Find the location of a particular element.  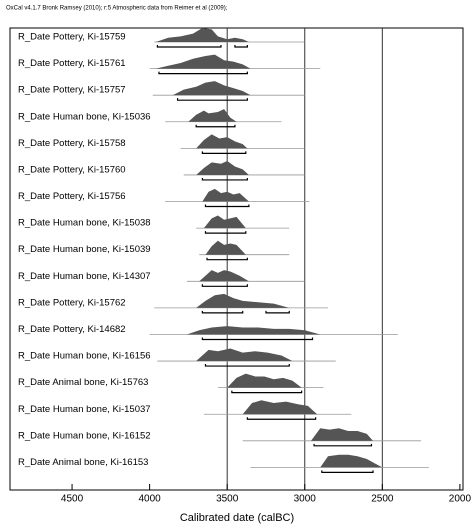

x-tick-label: 4000 is located at coordinates (149, 499).